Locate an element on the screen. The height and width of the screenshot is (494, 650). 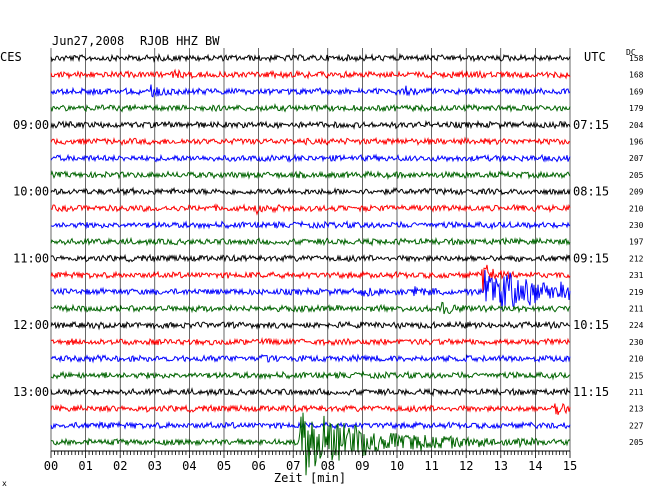
left-hour-label-2: 11:00 is located at coordinates (31, 258).